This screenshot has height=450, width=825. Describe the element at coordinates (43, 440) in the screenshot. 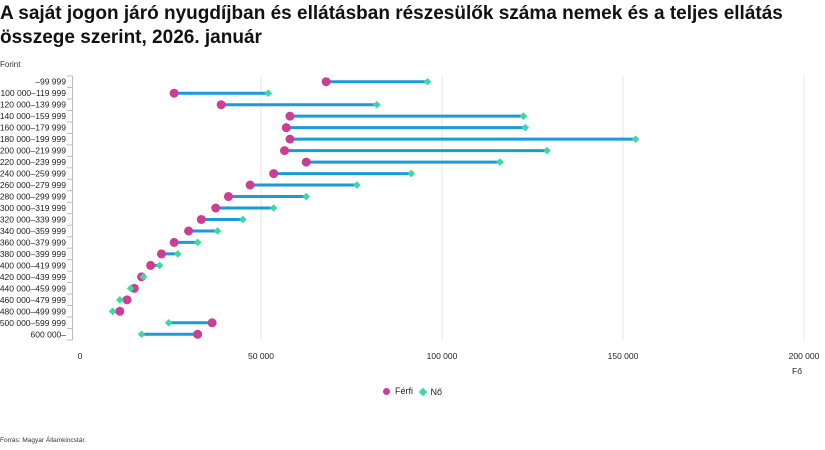

I see `source-note: Forrás: Magyar Államkincstár.` at that location.